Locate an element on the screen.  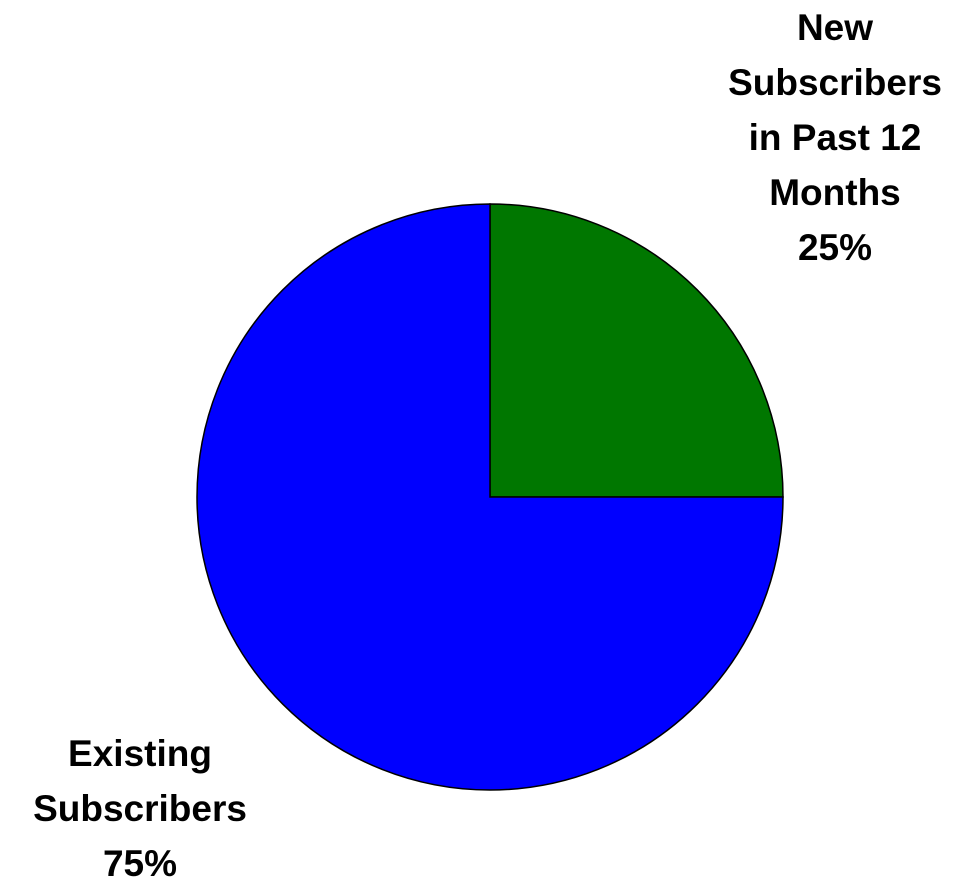
slice-name-line: Existing is located at coordinates (140, 753).